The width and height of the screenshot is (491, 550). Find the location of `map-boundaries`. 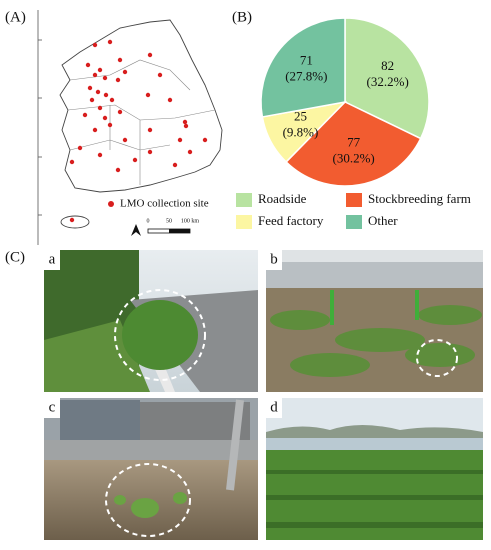

map-boundaries is located at coordinates (141, 122).